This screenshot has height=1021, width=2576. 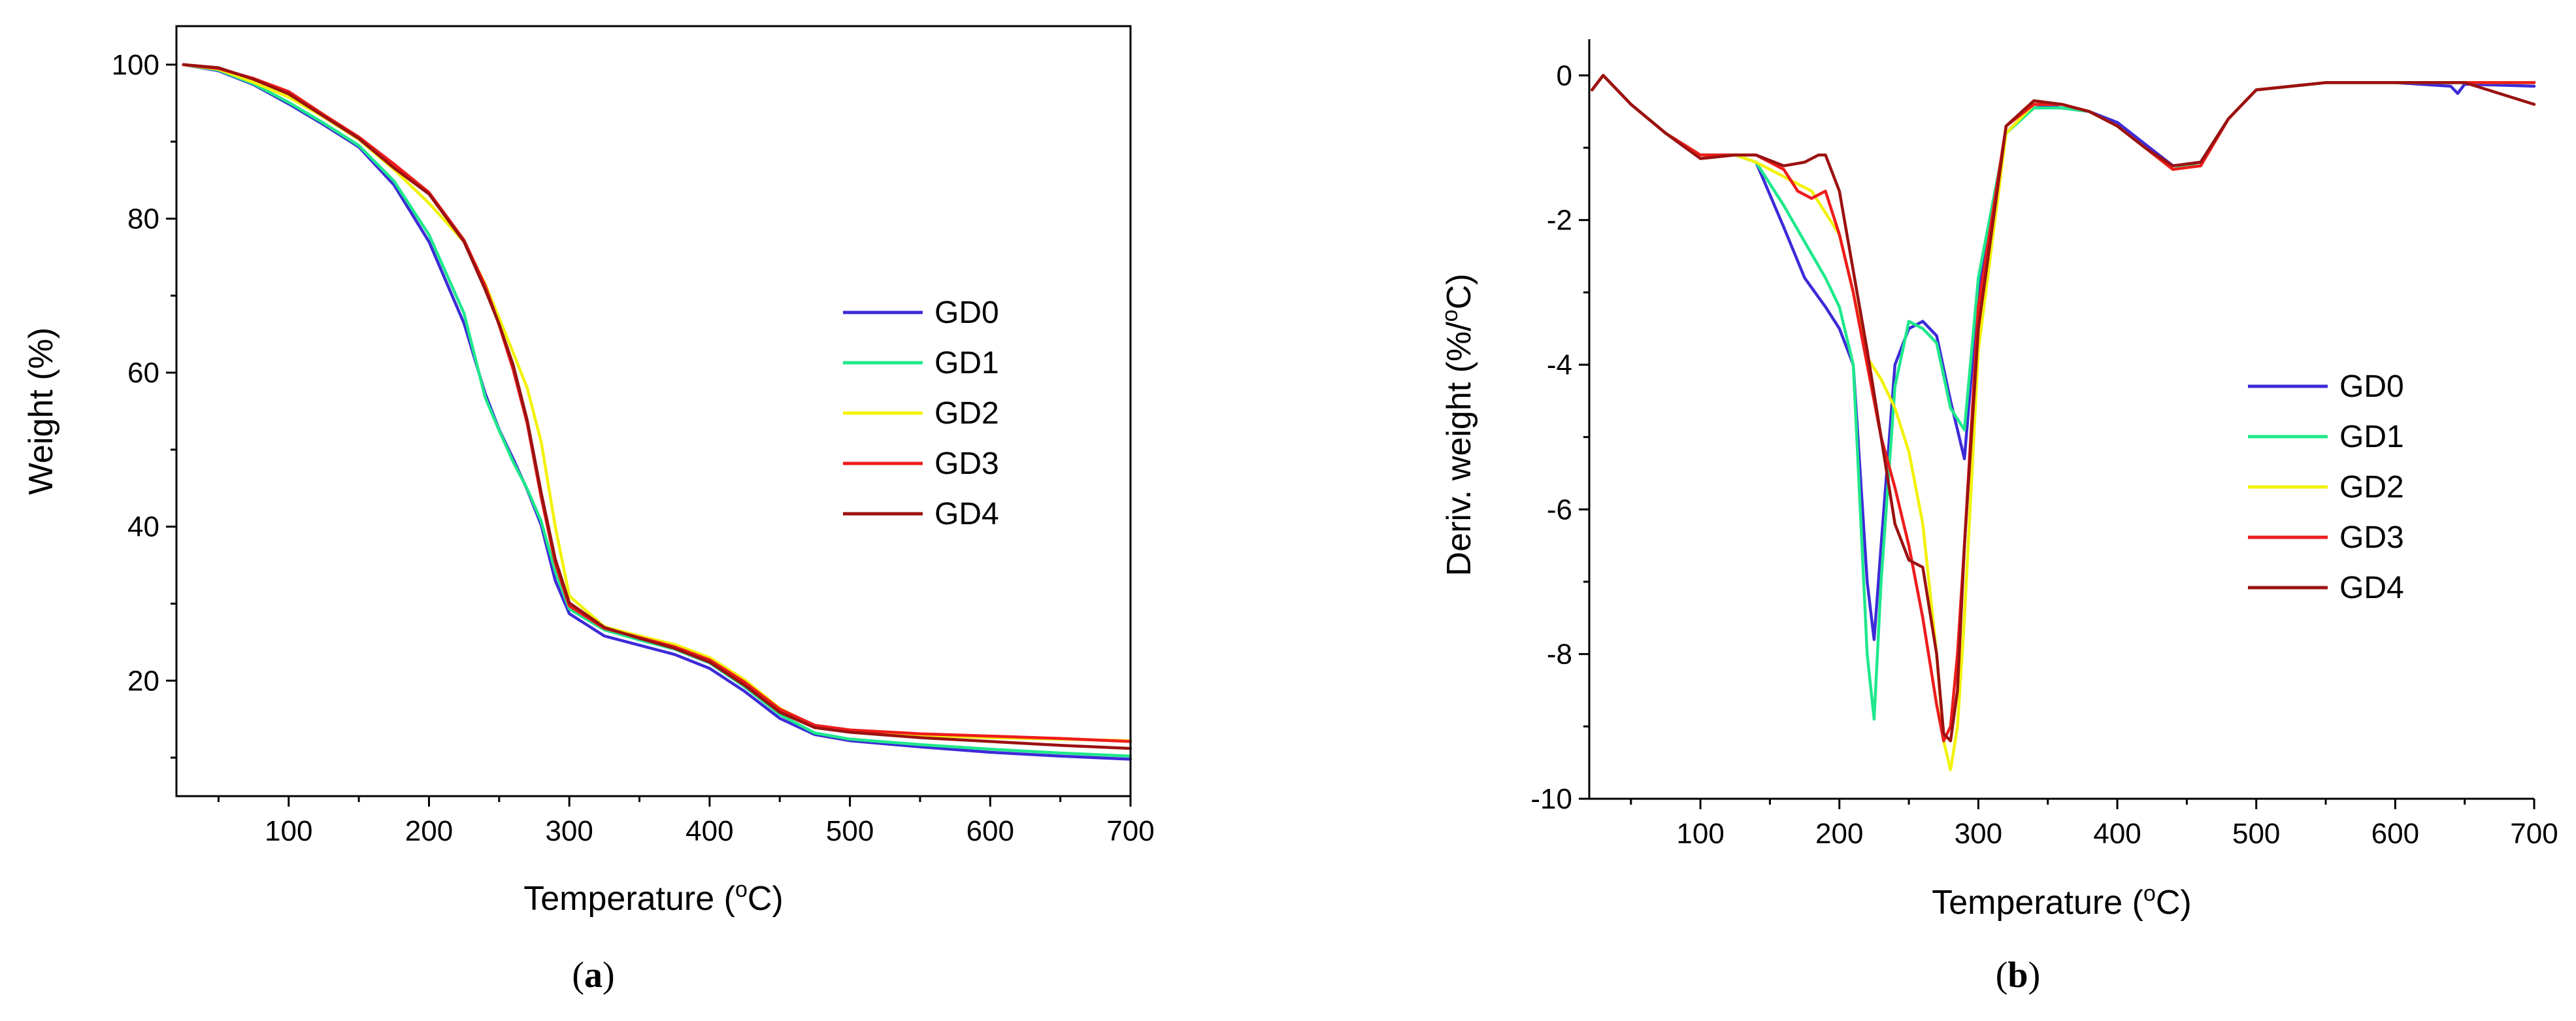 I want to click on panel-b-y-tick-label: 0, so click(x=1564, y=75).